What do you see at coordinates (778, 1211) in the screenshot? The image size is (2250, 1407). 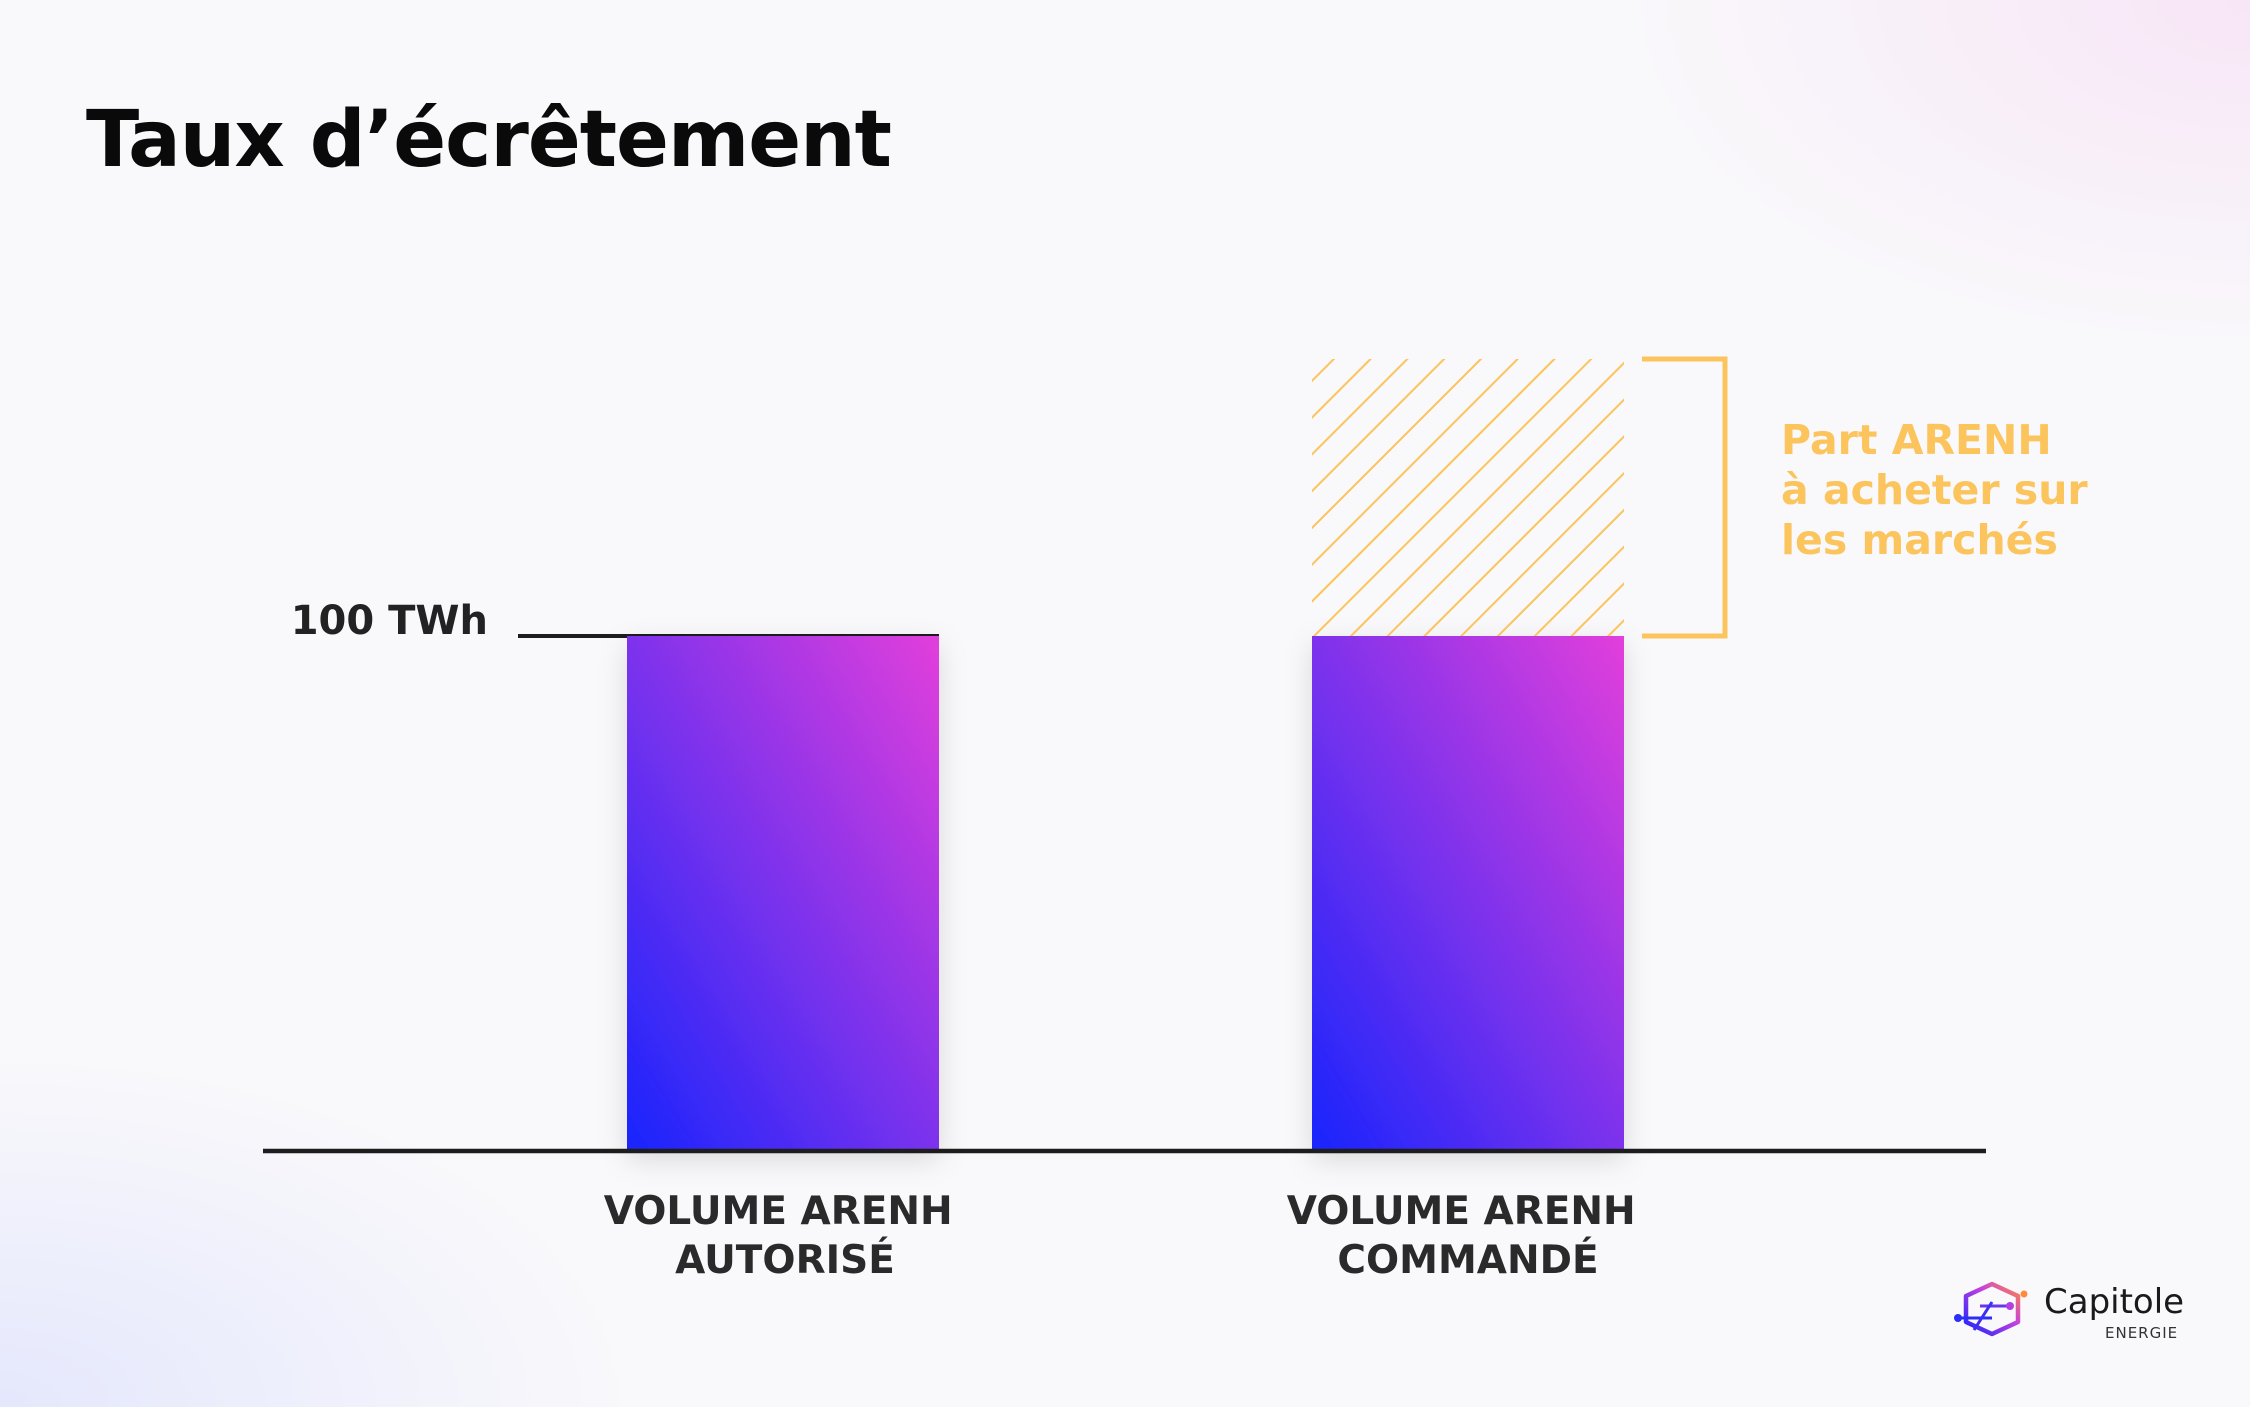 I see `category-label-autorise-line1: VOLUME ARENH` at bounding box center [778, 1211].